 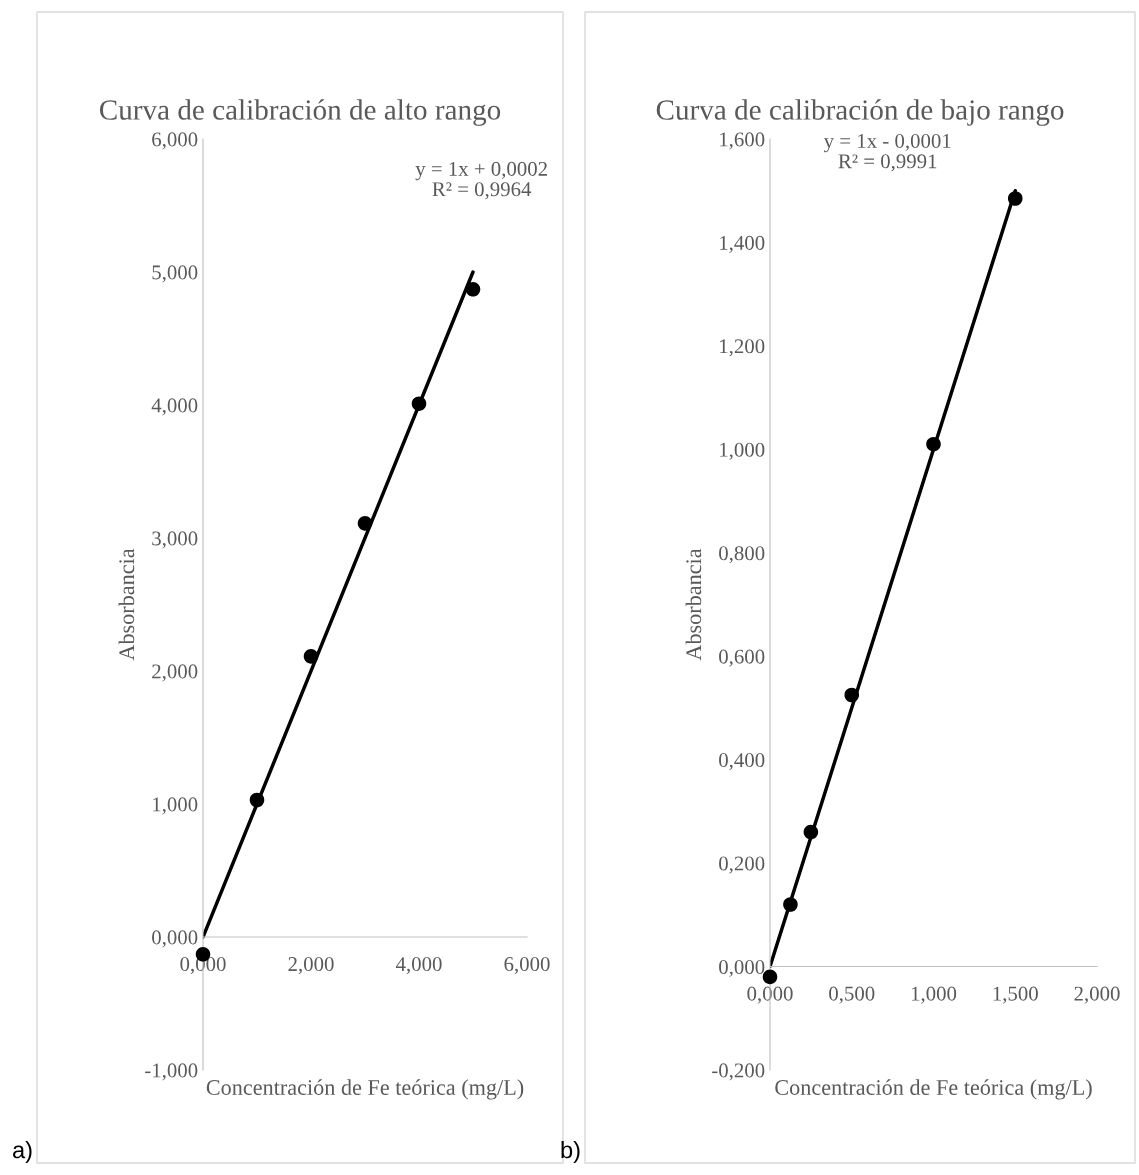 I want to click on x-tick-label: 1,500, so click(x=1015, y=995).